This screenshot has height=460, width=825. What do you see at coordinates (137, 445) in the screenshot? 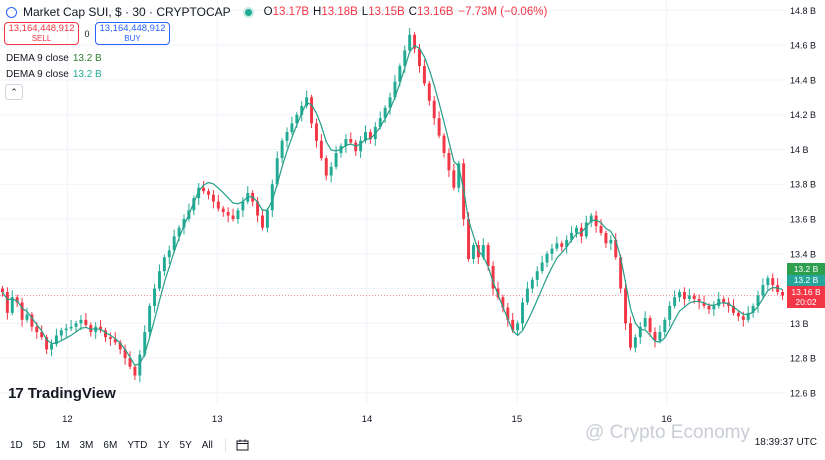
I see `range-ytd: YTD` at bounding box center [137, 445].